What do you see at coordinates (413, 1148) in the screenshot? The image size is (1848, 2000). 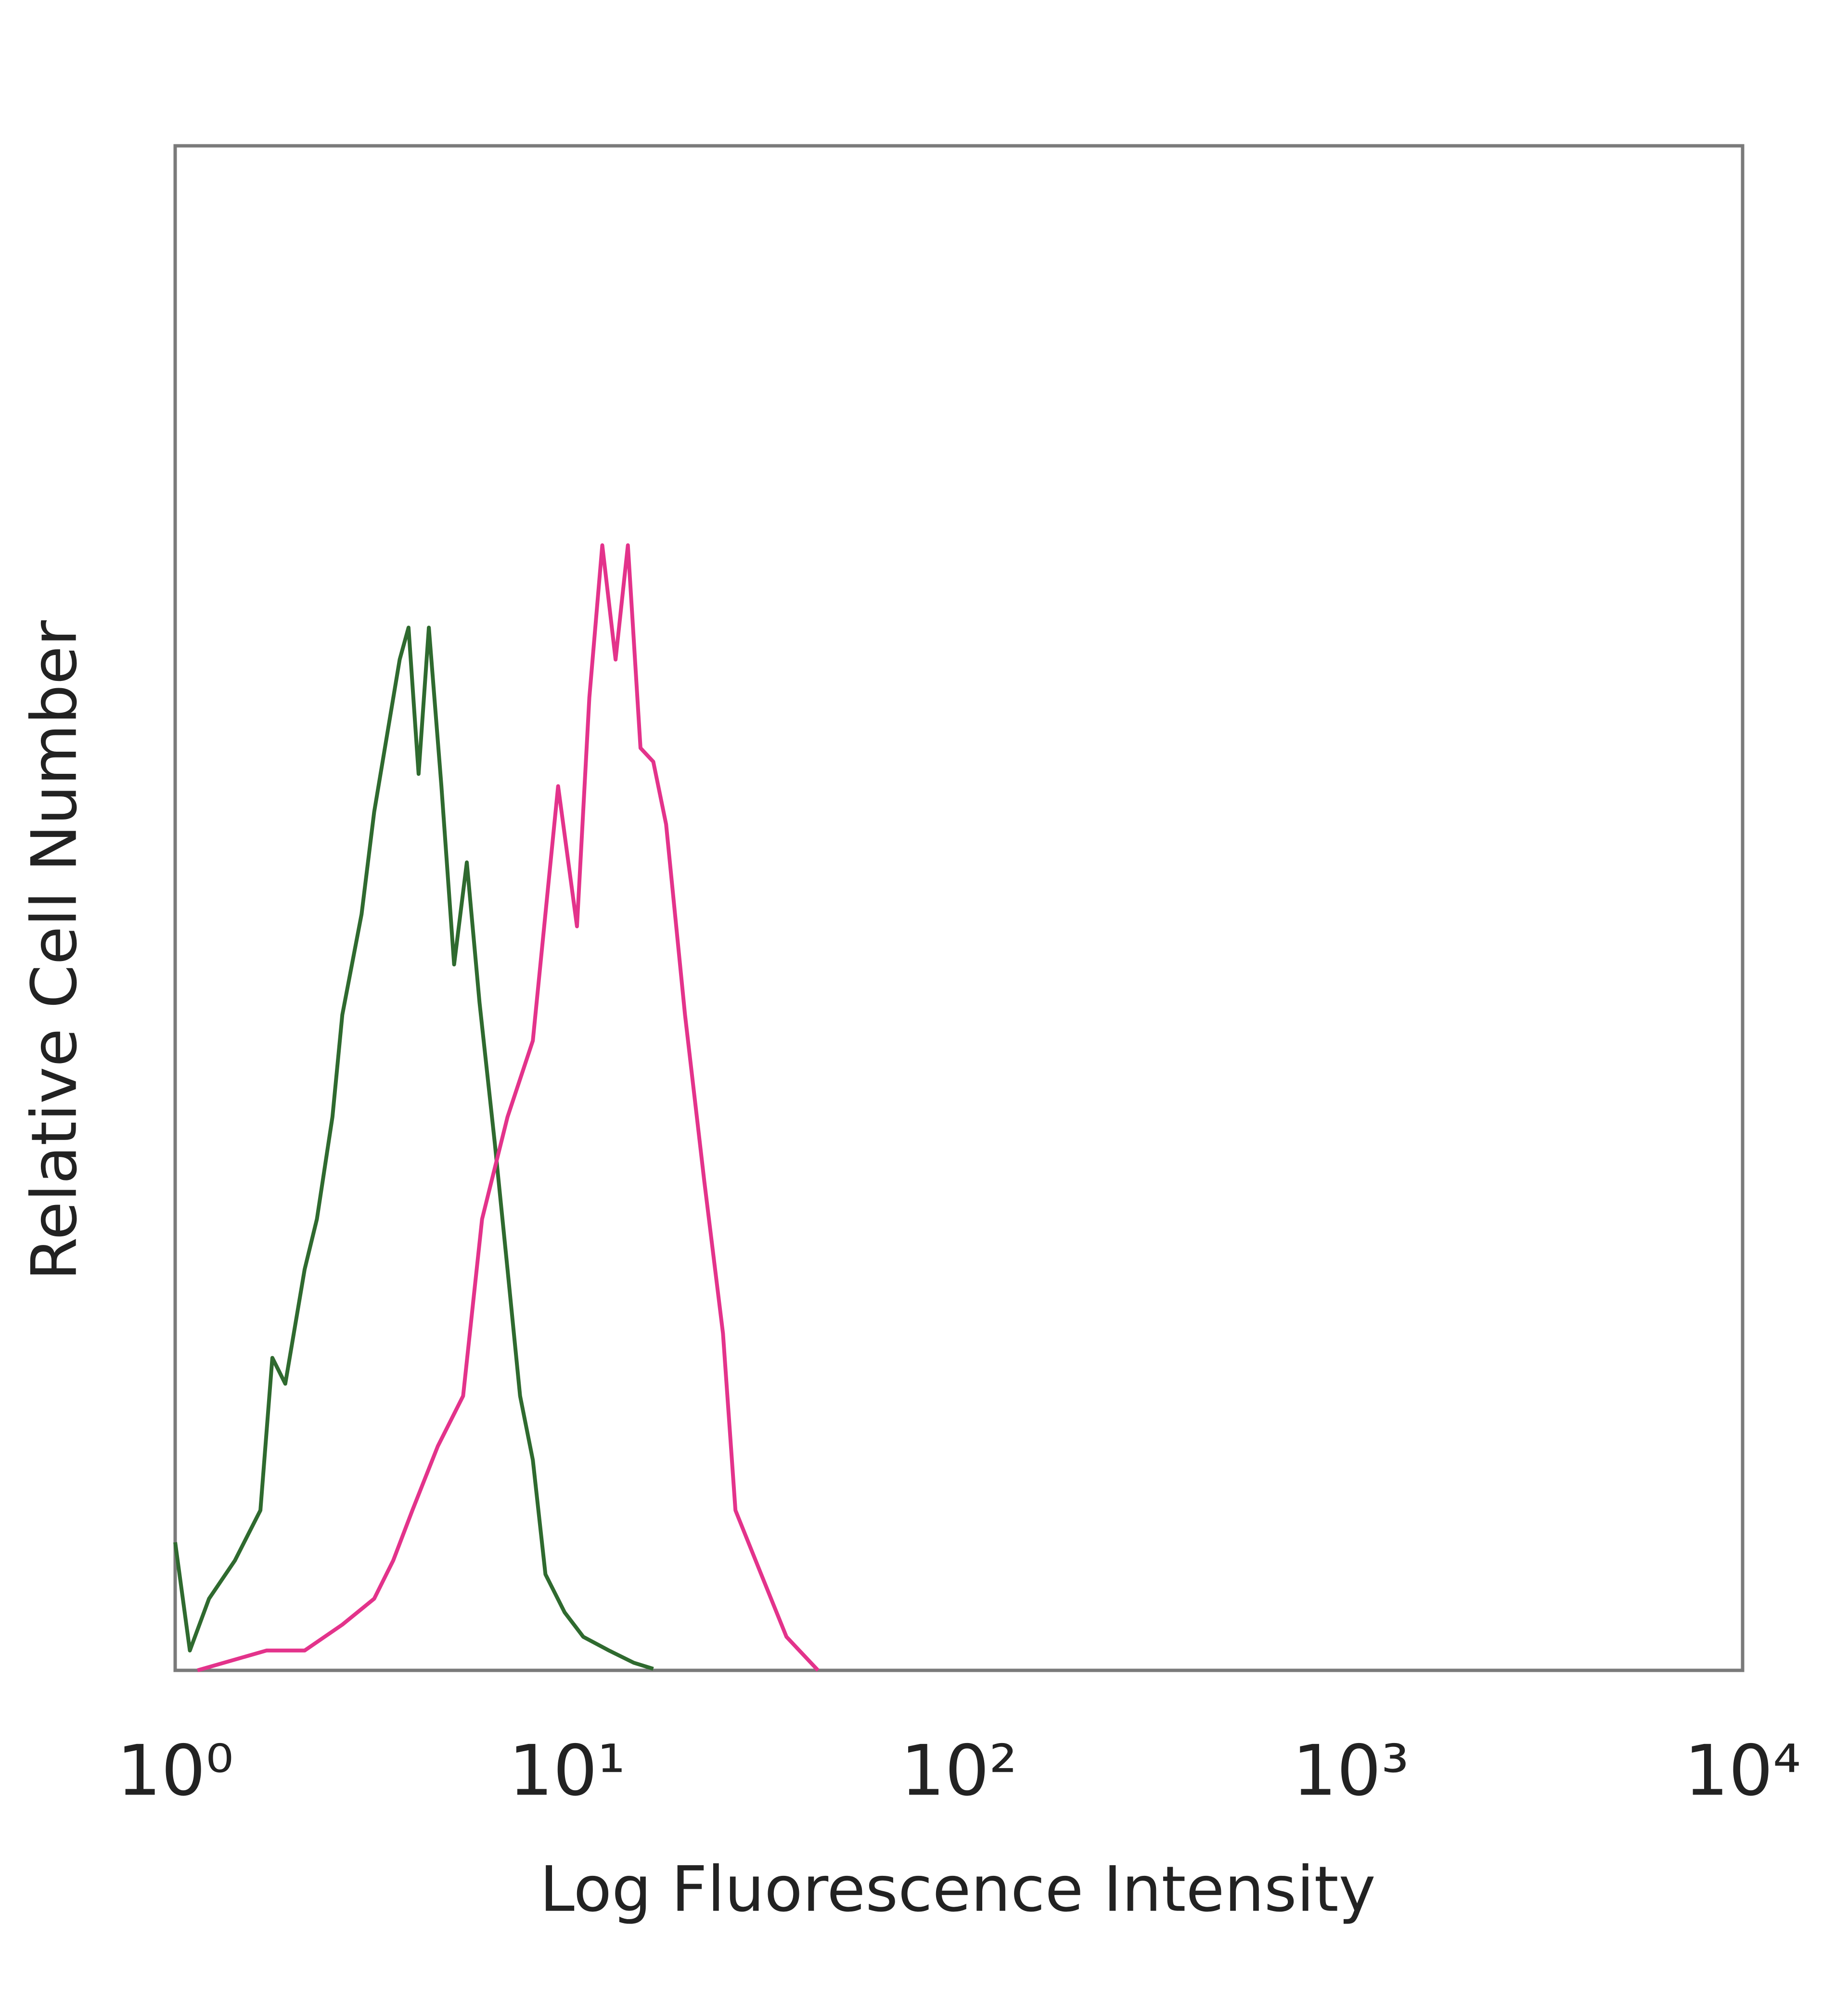 I see `histogram-line` at bounding box center [413, 1148].